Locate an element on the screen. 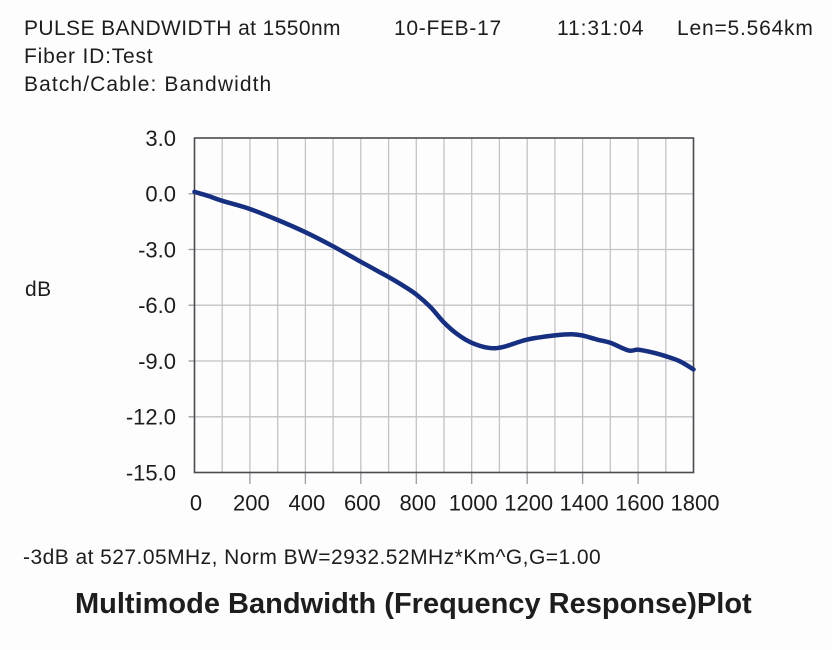  svg-text: 800 is located at coordinates (417, 503).